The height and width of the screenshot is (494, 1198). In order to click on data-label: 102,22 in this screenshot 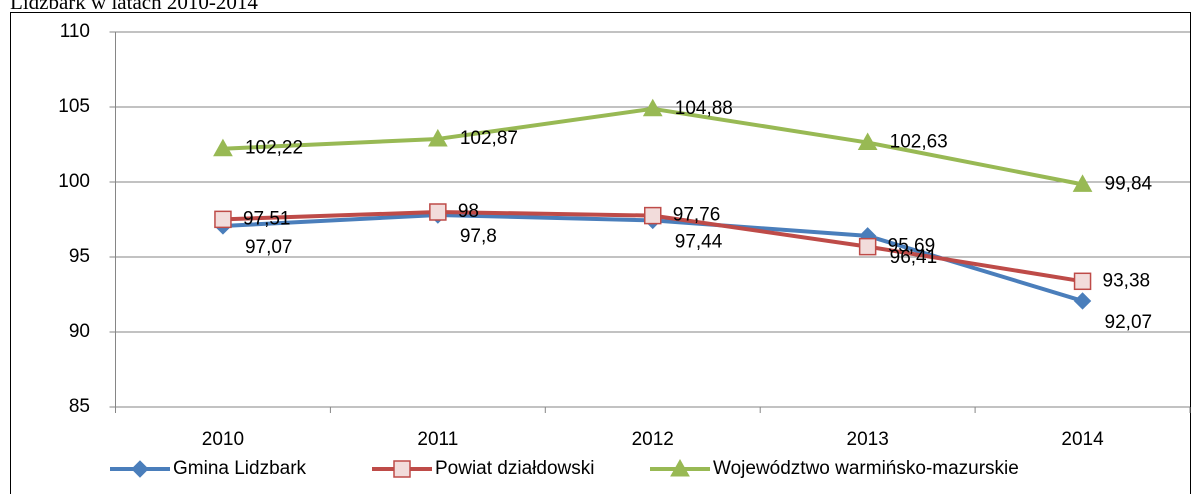, I will do `click(274, 148)`.